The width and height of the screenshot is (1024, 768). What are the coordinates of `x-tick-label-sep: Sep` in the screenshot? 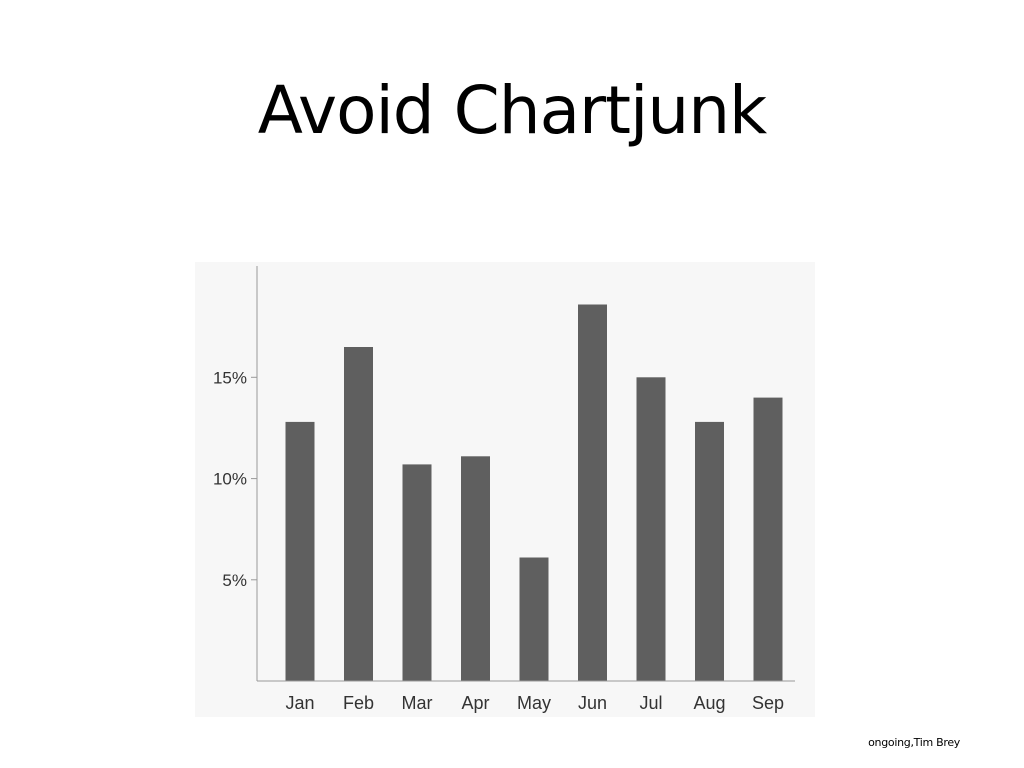 It's located at (768, 703).